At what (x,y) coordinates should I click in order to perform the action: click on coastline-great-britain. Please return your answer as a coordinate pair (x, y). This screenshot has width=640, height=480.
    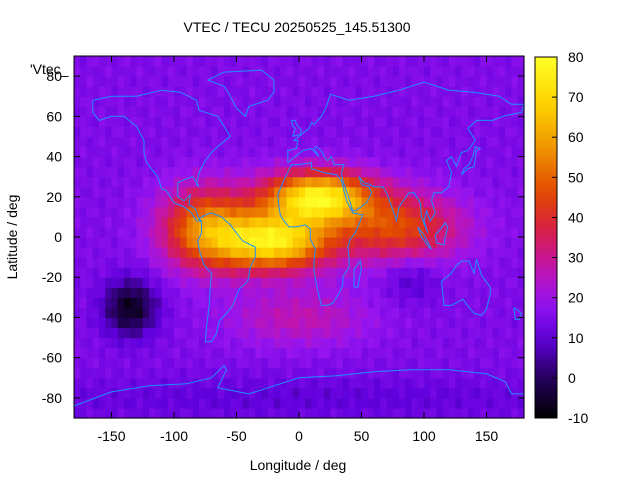
    Looking at the image, I should click on (296, 128).